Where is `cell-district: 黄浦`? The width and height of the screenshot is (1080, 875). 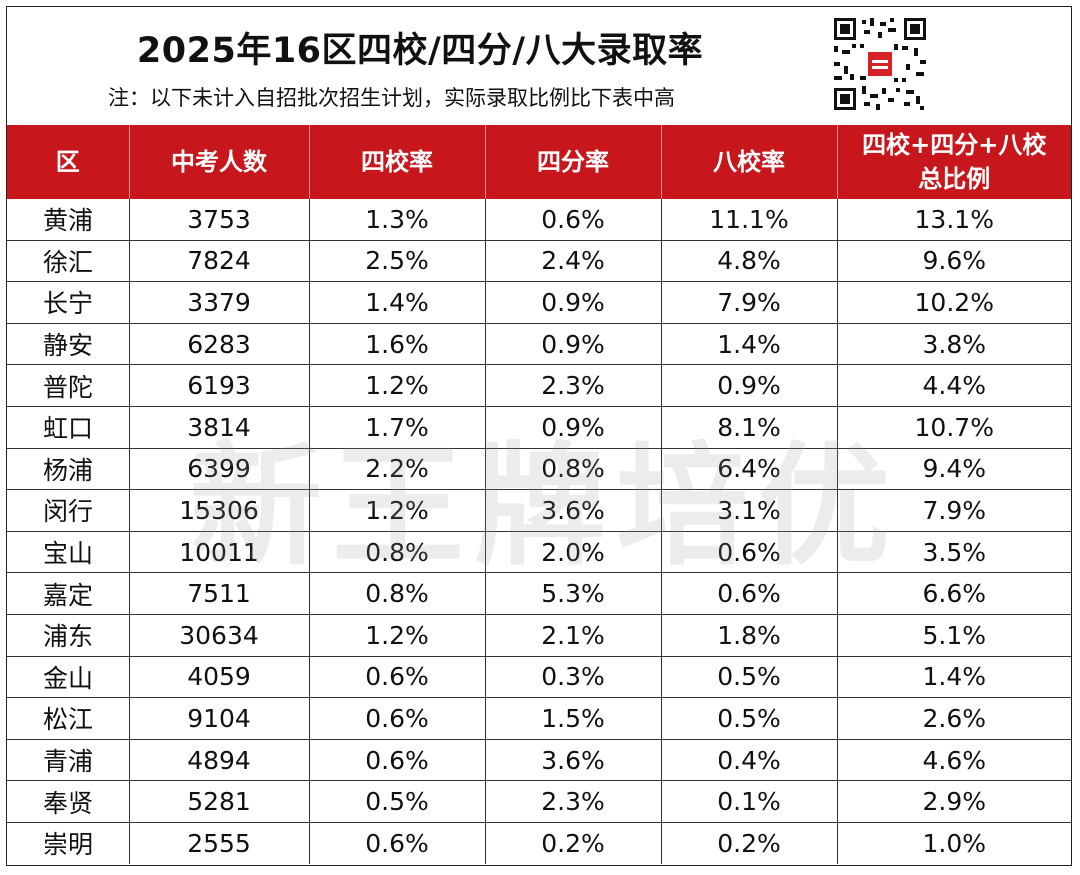
cell-district: 黄浦 is located at coordinates (68, 220).